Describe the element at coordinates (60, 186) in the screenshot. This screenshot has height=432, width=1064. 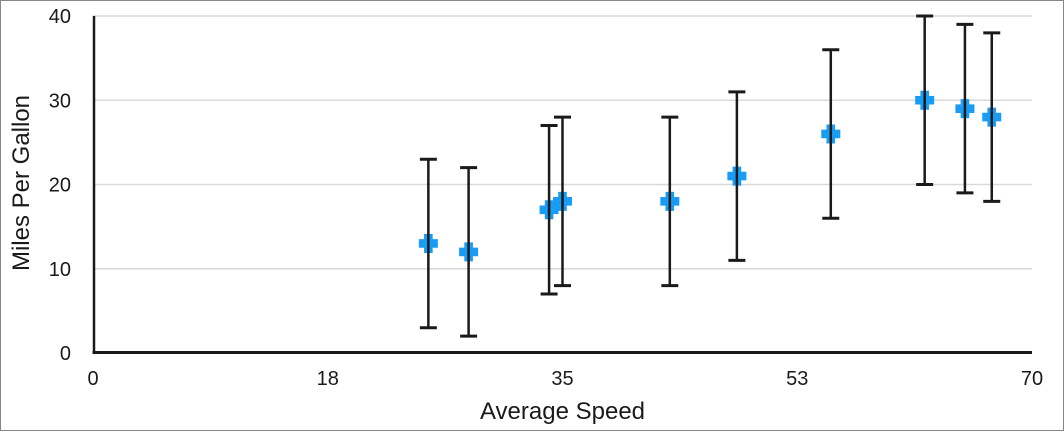
I see `y-tick-label: 20` at that location.